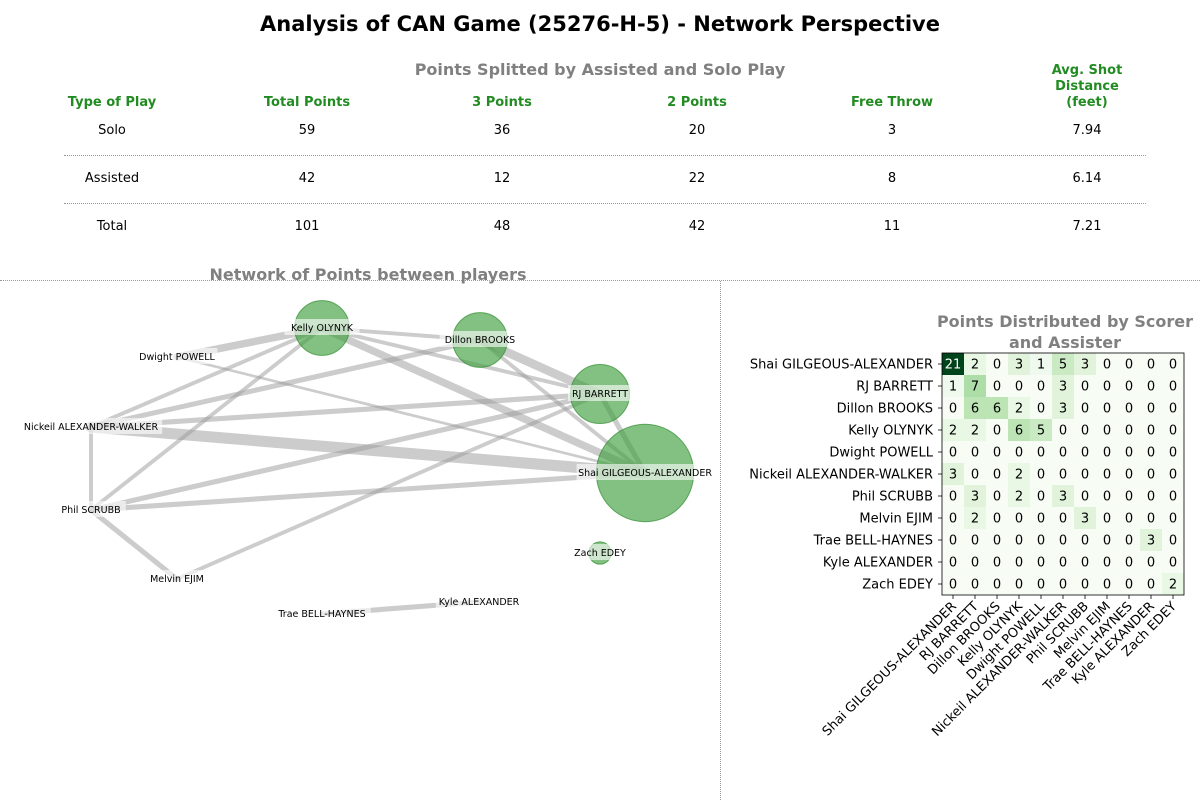 This screenshot has width=1200, height=800. What do you see at coordinates (322, 328) in the screenshot?
I see `network-node-label: Kelly OLYNYK` at bounding box center [322, 328].